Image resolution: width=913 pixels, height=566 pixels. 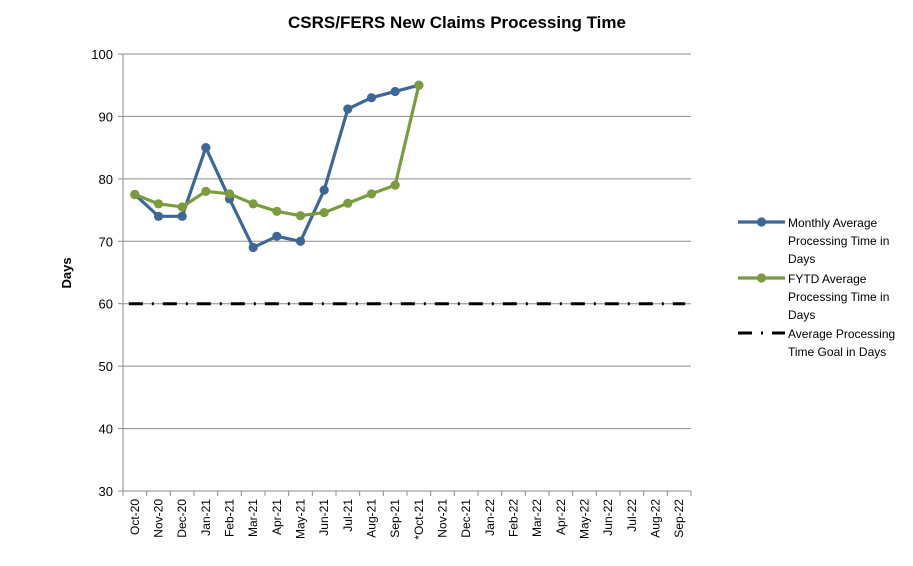 What do you see at coordinates (841, 334) in the screenshot?
I see `legend-label: Average Processing` at bounding box center [841, 334].